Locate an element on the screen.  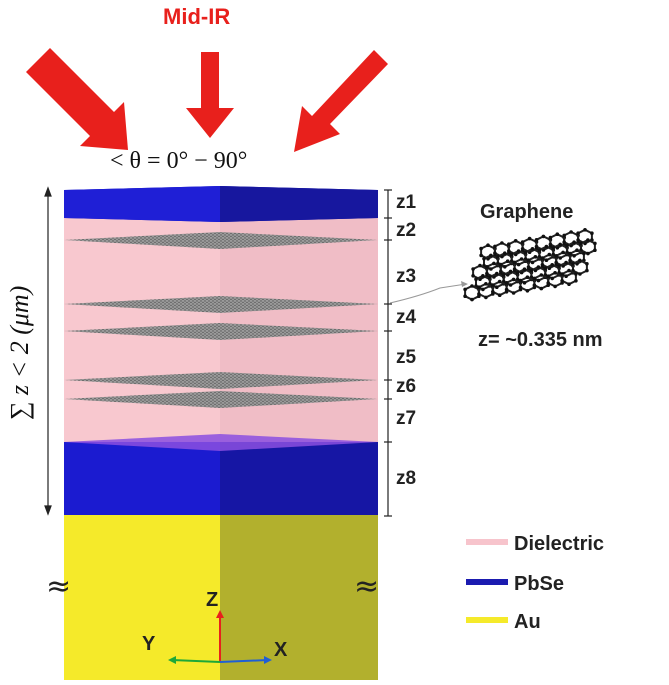
angle-label: < θ = 0° − 90° is located at coordinates (178, 161).